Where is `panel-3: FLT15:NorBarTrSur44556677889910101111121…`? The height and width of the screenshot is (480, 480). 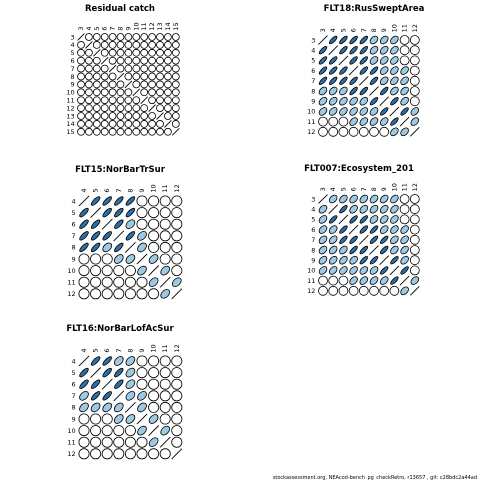 panel-3: FLT15:NorBarTrSur44556677889910101111121… is located at coordinates (125, 232).